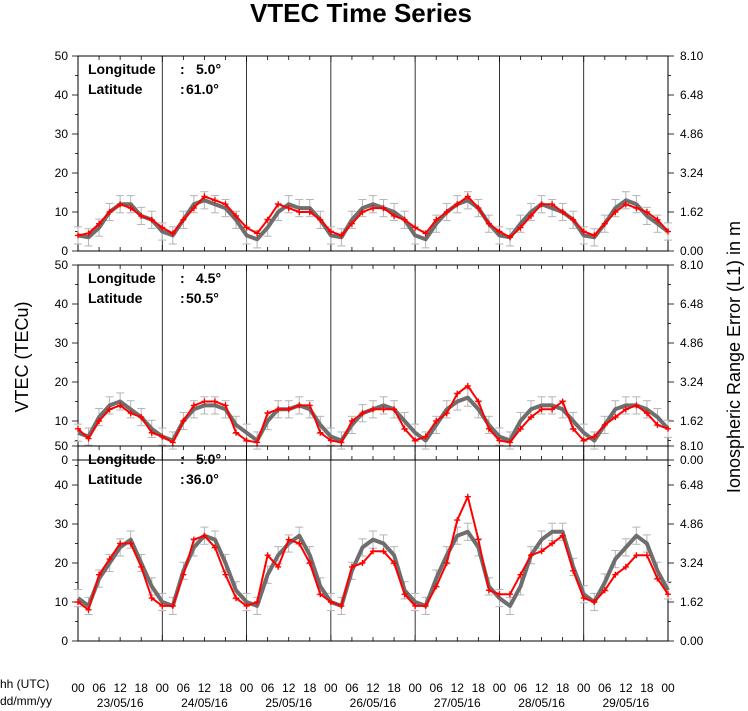 The height and width of the screenshot is (711, 748). Describe the element at coordinates (120, 703) in the screenshot. I see `x-date-label: 23/05/16` at that location.